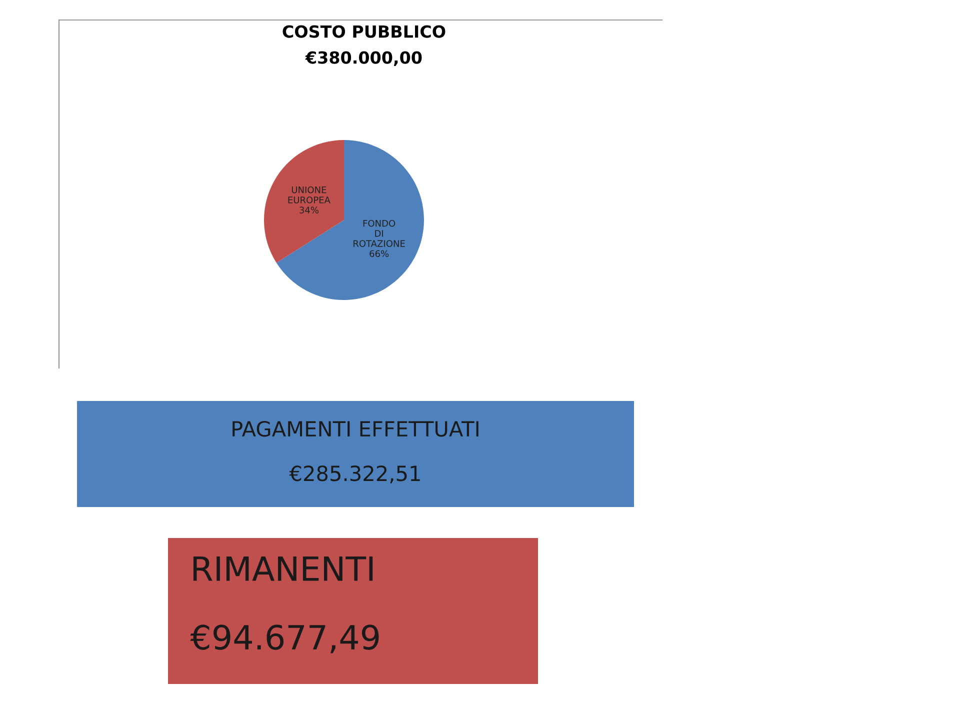 Image resolution: width=960 pixels, height=720 pixels. What do you see at coordinates (363, 58) in the screenshot?
I see `chart-subtitle: €380.000,00` at bounding box center [363, 58].